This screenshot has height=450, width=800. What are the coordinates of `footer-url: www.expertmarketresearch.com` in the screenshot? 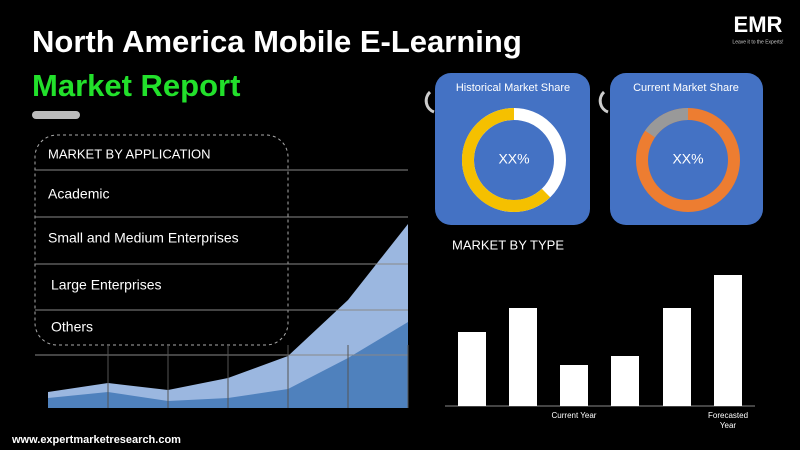 It's located at (96, 440).